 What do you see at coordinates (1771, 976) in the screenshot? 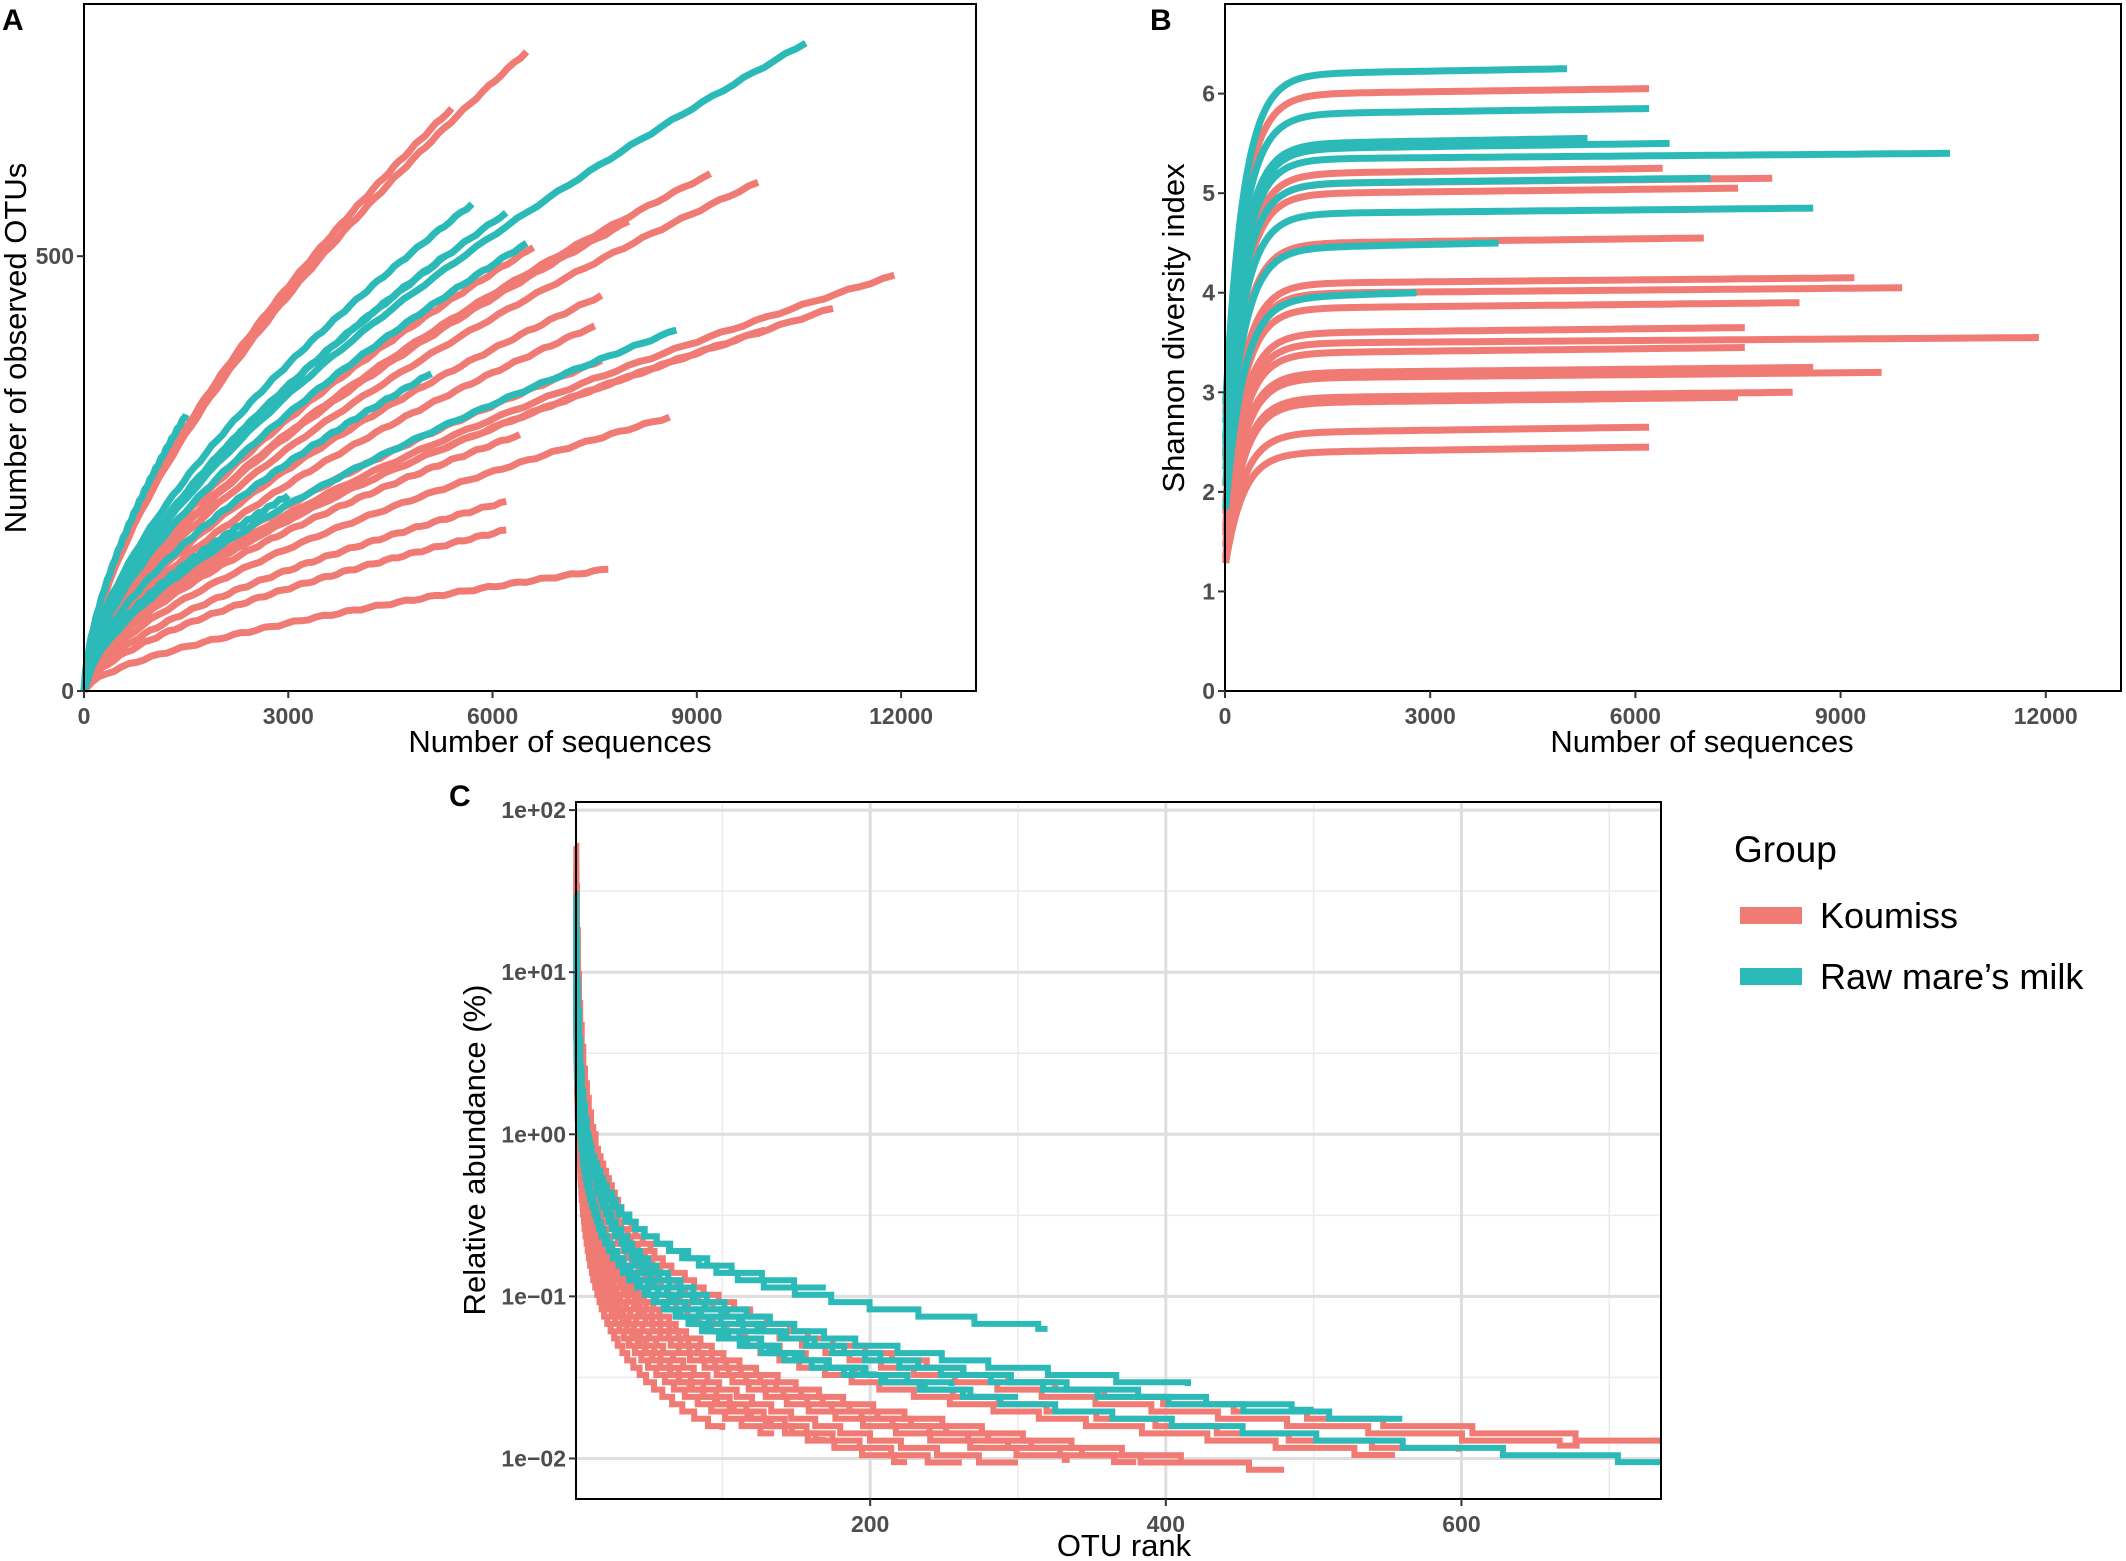
I see `legend-swatch-raw-mares-milk` at bounding box center [1771, 976].